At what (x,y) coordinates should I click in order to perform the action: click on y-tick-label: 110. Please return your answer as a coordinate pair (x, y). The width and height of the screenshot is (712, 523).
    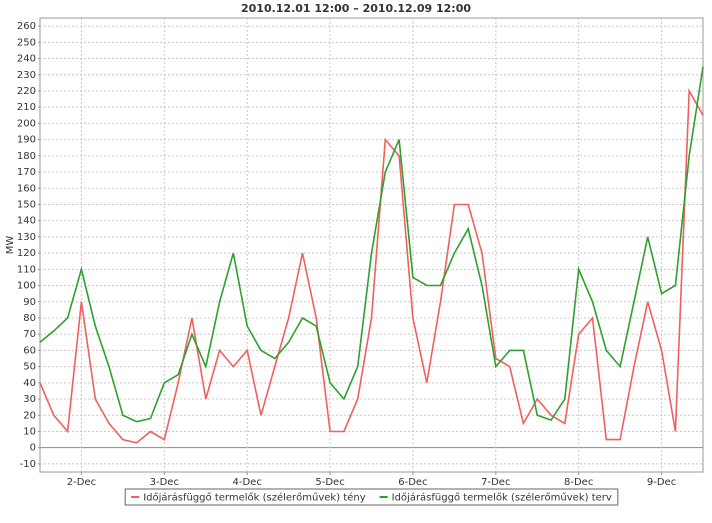
    Looking at the image, I should click on (26, 269).